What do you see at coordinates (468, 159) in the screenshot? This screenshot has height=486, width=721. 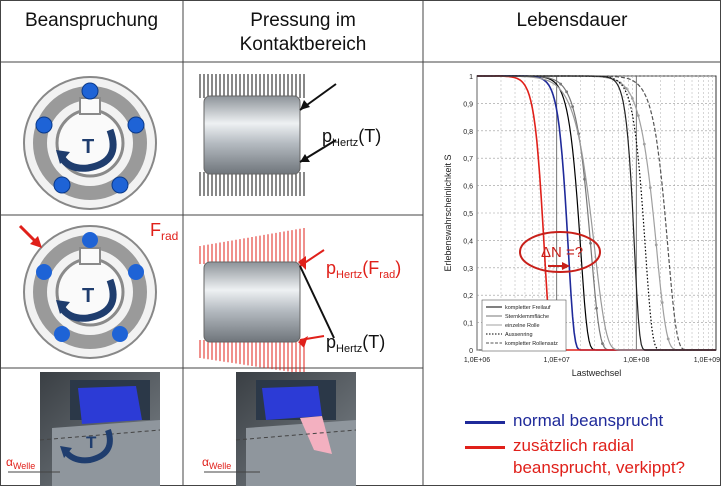 I see `y-tick-label: 0,7` at bounding box center [468, 159].